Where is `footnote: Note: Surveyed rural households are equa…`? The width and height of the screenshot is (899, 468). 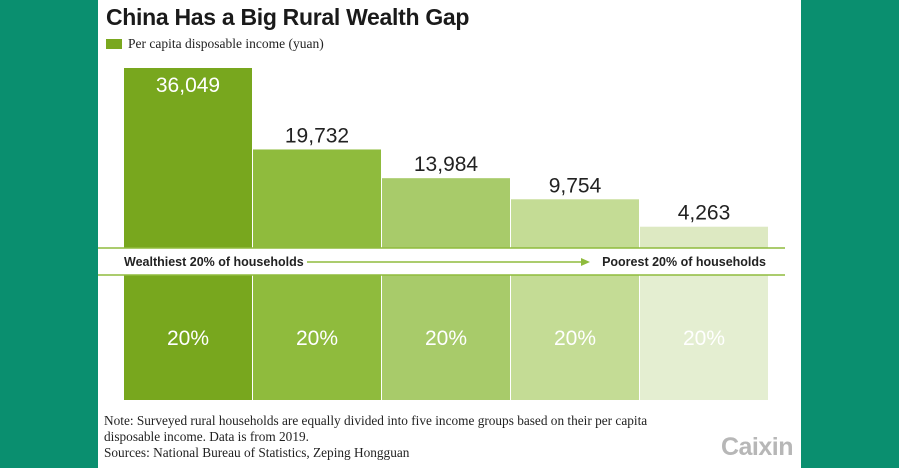
footnote: Note: Surveyed rural households are equa… is located at coordinates (424, 437).